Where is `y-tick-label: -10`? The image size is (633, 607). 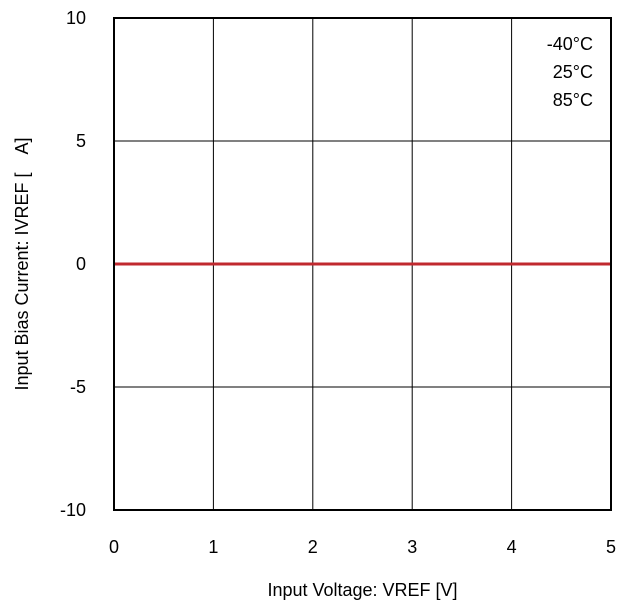 y-tick-label: -10 is located at coordinates (73, 510).